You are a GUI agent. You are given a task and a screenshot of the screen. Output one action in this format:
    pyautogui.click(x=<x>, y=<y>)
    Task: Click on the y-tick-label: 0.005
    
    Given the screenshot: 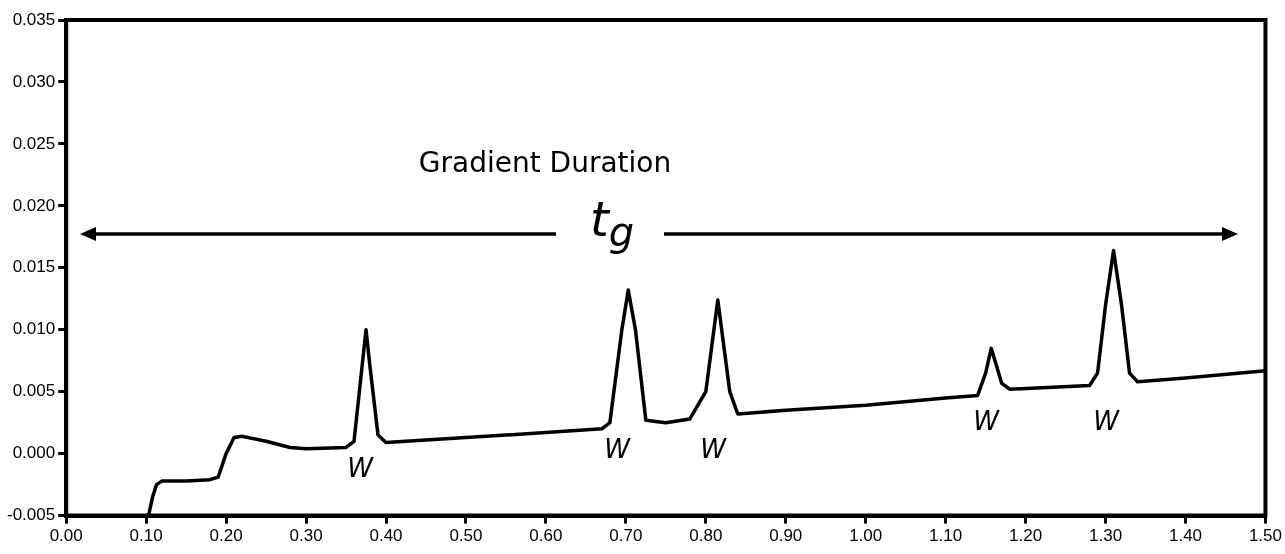 What is the action you would take?
    pyautogui.click(x=34, y=391)
    